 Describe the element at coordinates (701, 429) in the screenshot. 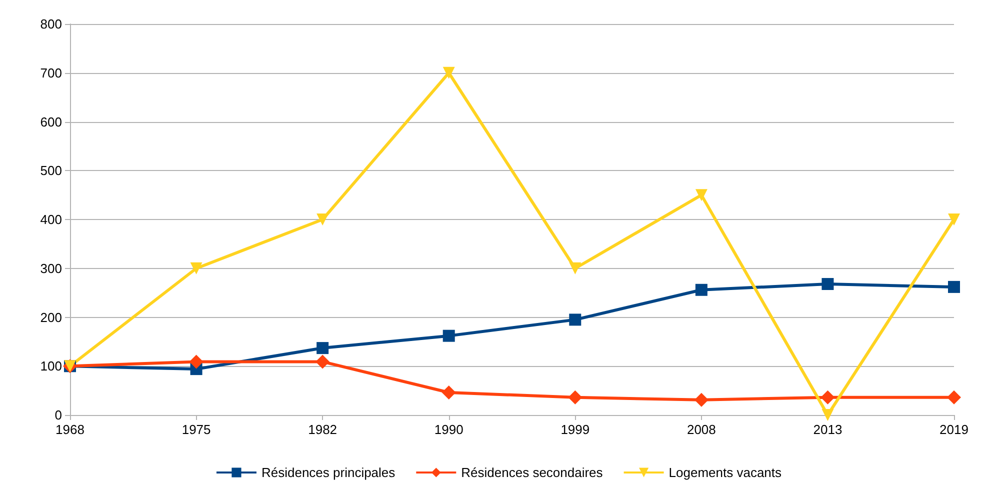

I see `x-tick-label: 2008` at that location.